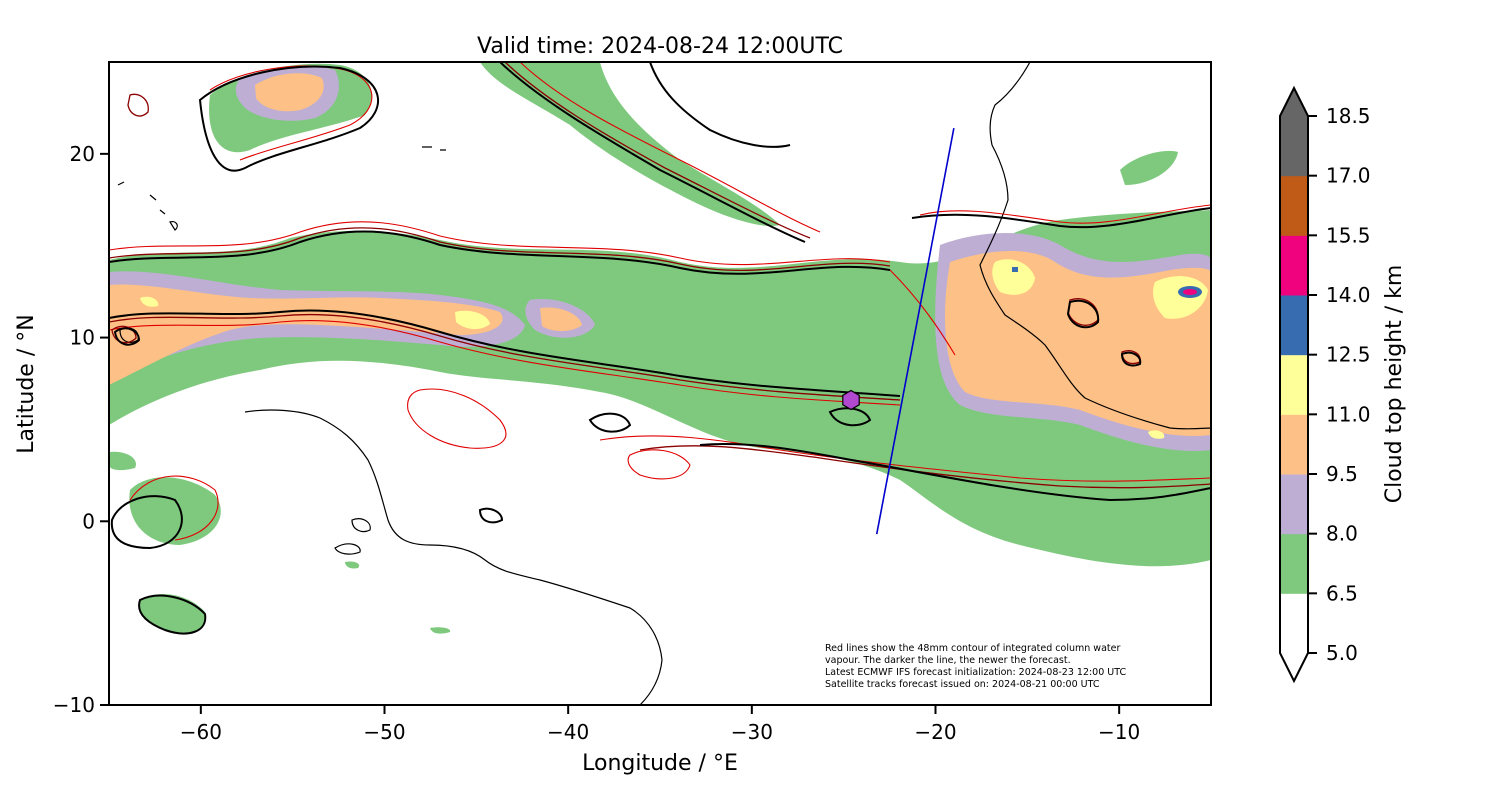 The image size is (1500, 800). I want to click on x-tick-label: −40, so click(568, 732).